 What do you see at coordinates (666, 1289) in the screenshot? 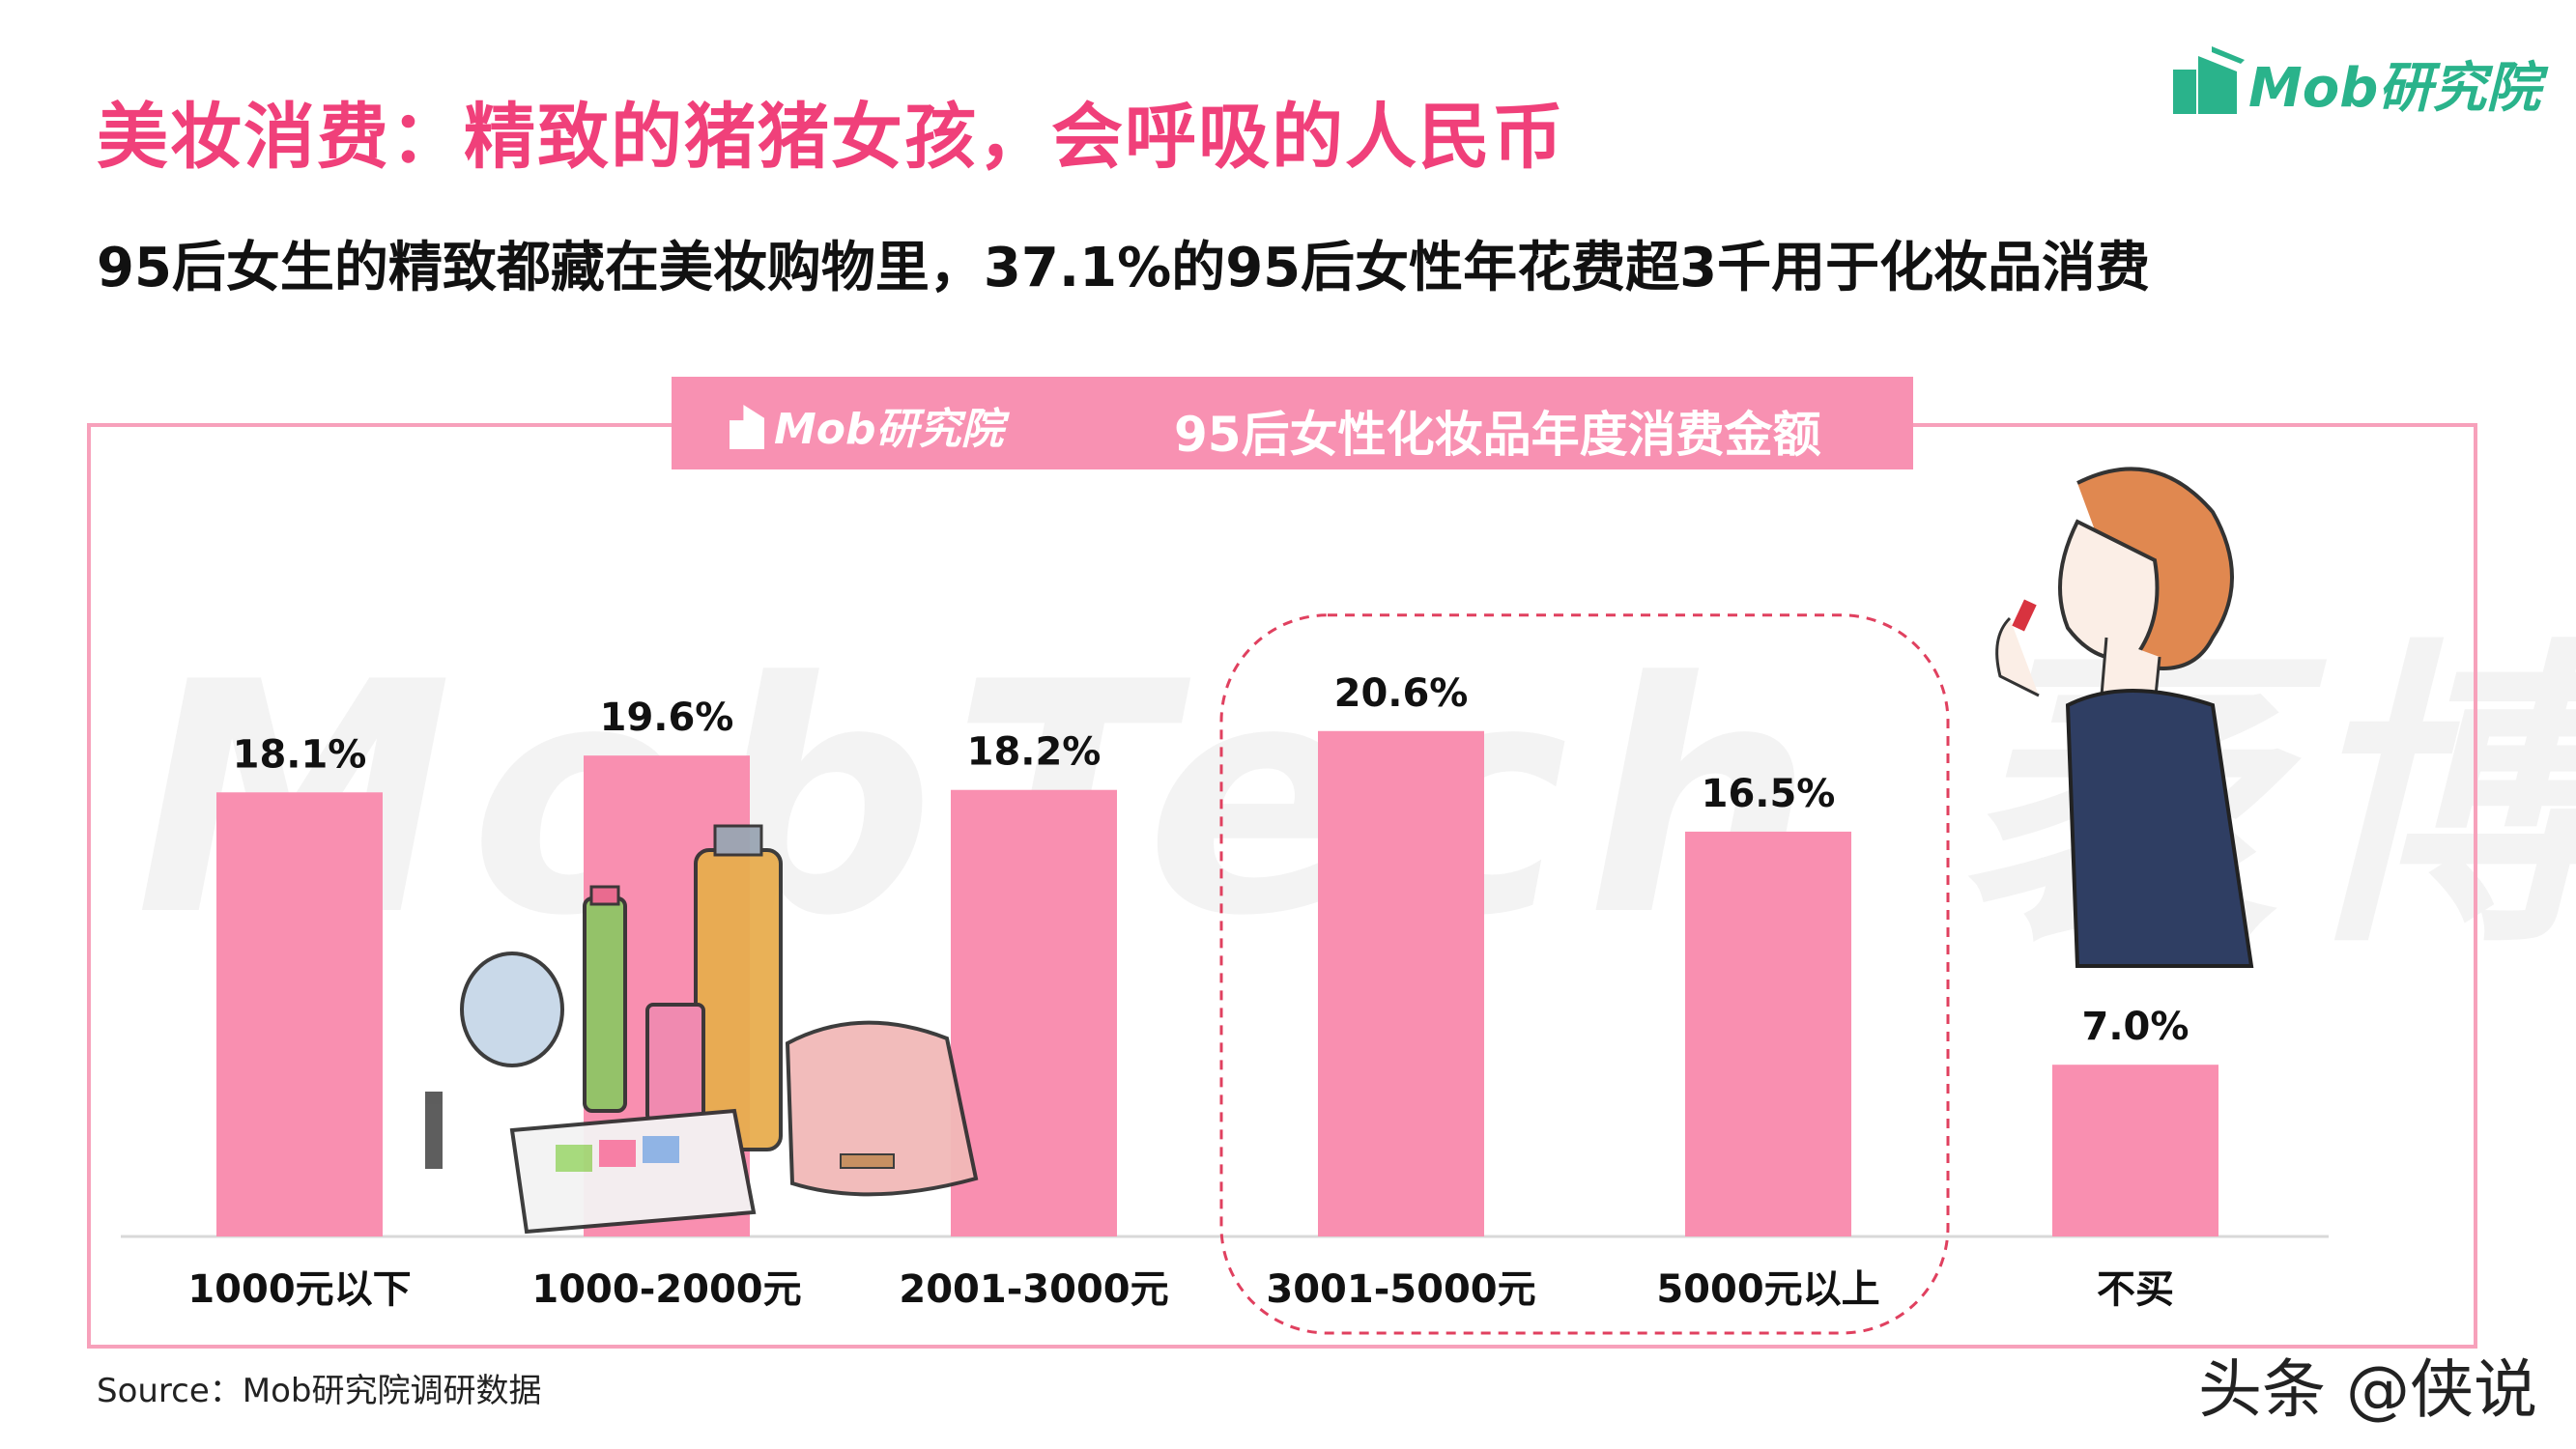
I see `category-label-1: 1000-2000元` at bounding box center [666, 1289].